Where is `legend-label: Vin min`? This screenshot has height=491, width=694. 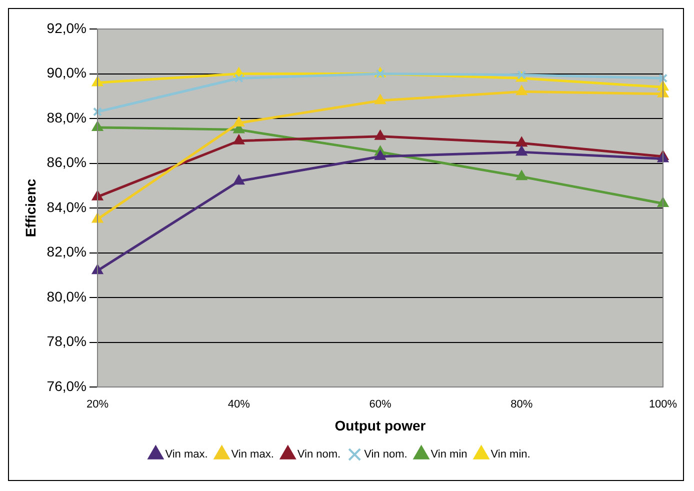 legend-label: Vin min is located at coordinates (449, 454).